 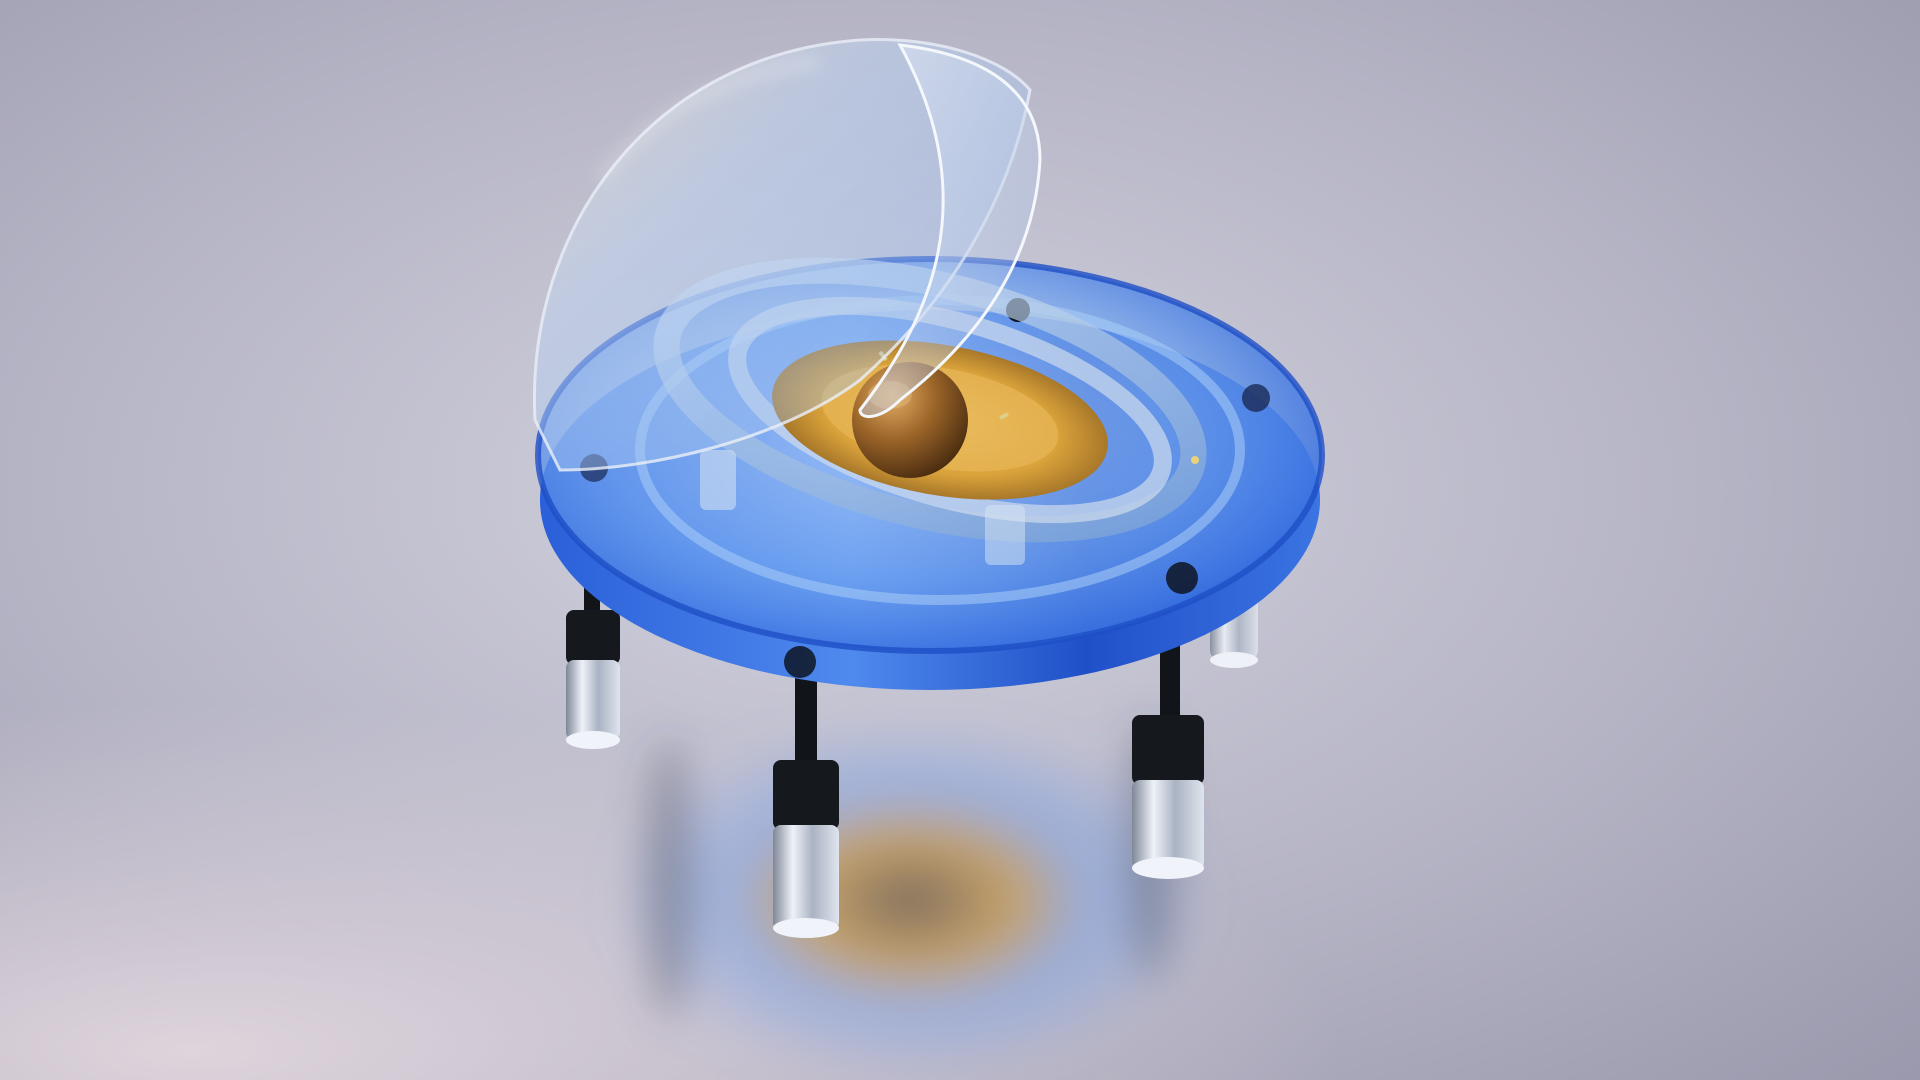 I want to click on floor-reflection, so click(x=910, y=900).